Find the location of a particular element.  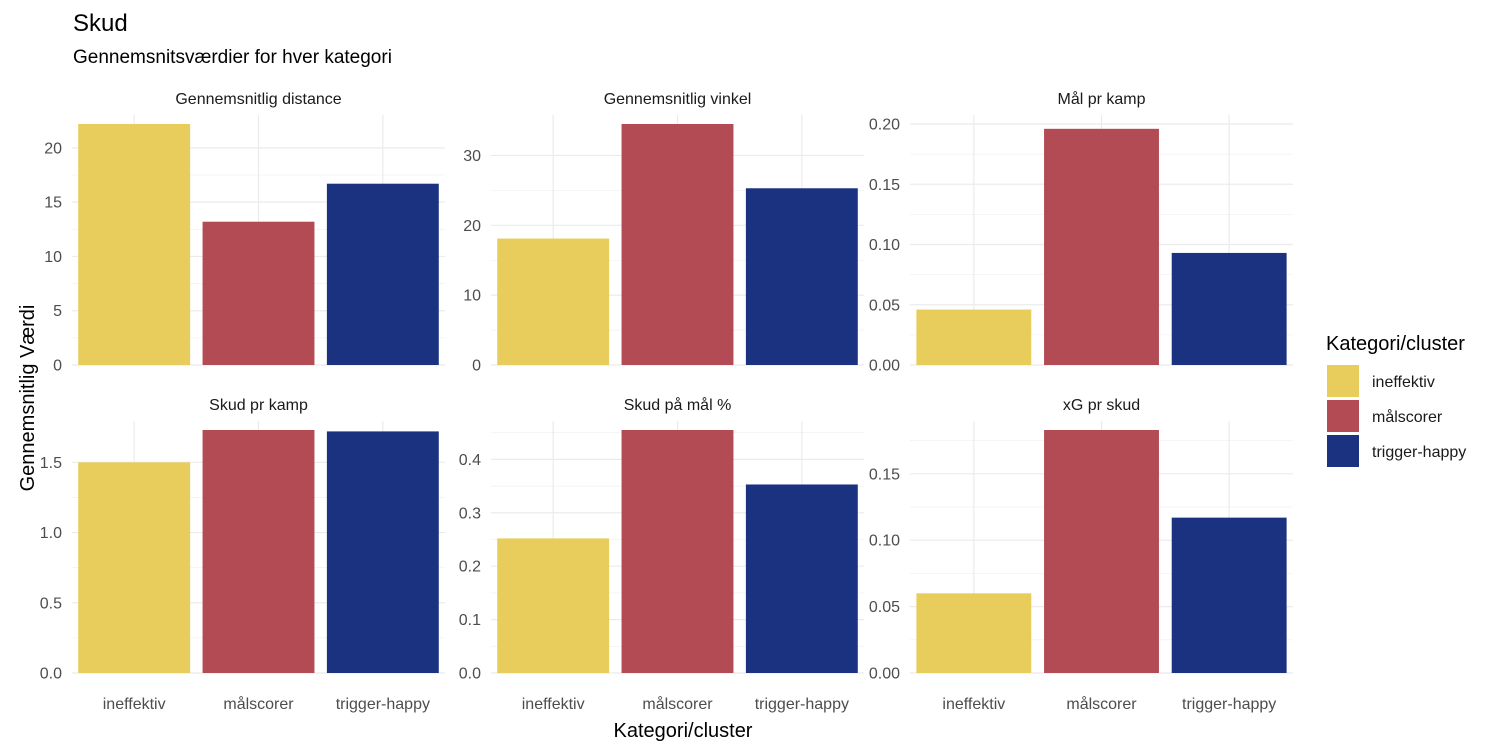

facet-panel: Gennemsnitlig distance 0 5 10 15 20 is located at coordinates (244, 233).